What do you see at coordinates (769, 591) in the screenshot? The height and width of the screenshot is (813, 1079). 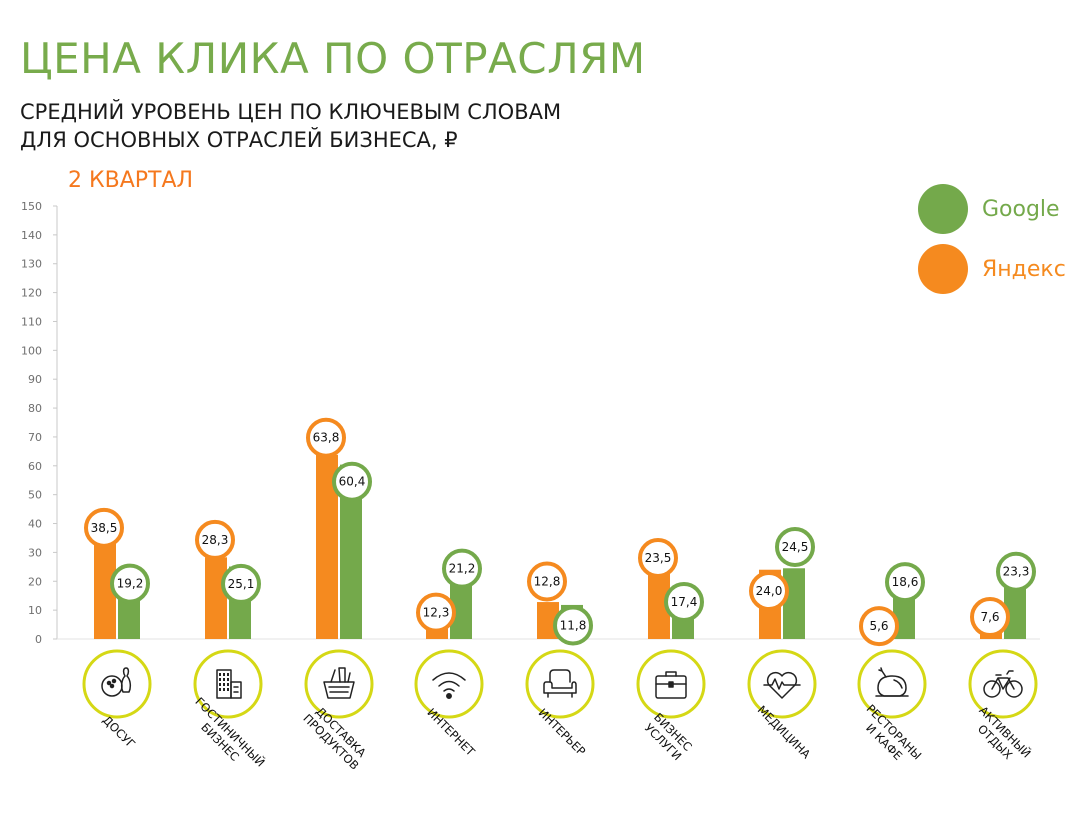 I see `data-label: 24,0` at bounding box center [769, 591].